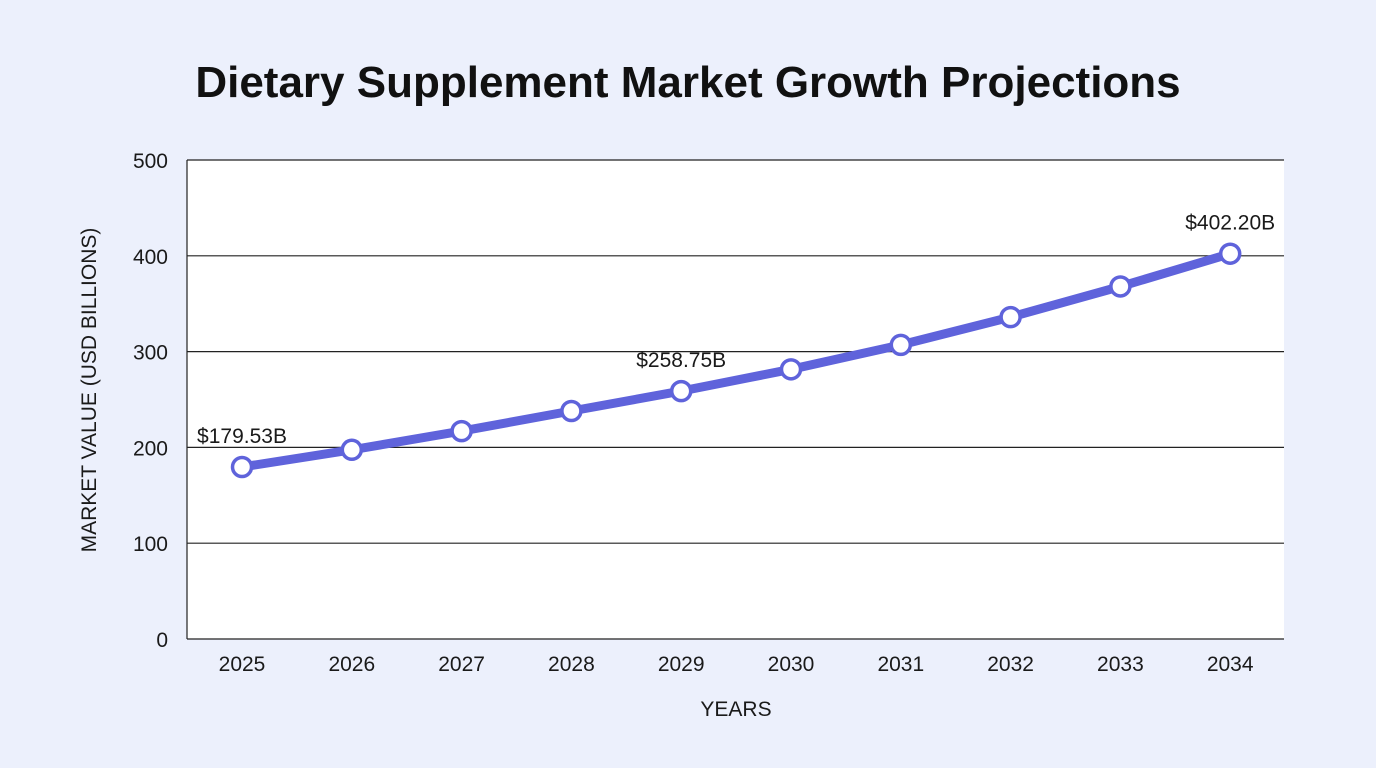 This screenshot has height=768, width=1376. Describe the element at coordinates (242, 664) in the screenshot. I see `x-tick-label: 2025` at that location.